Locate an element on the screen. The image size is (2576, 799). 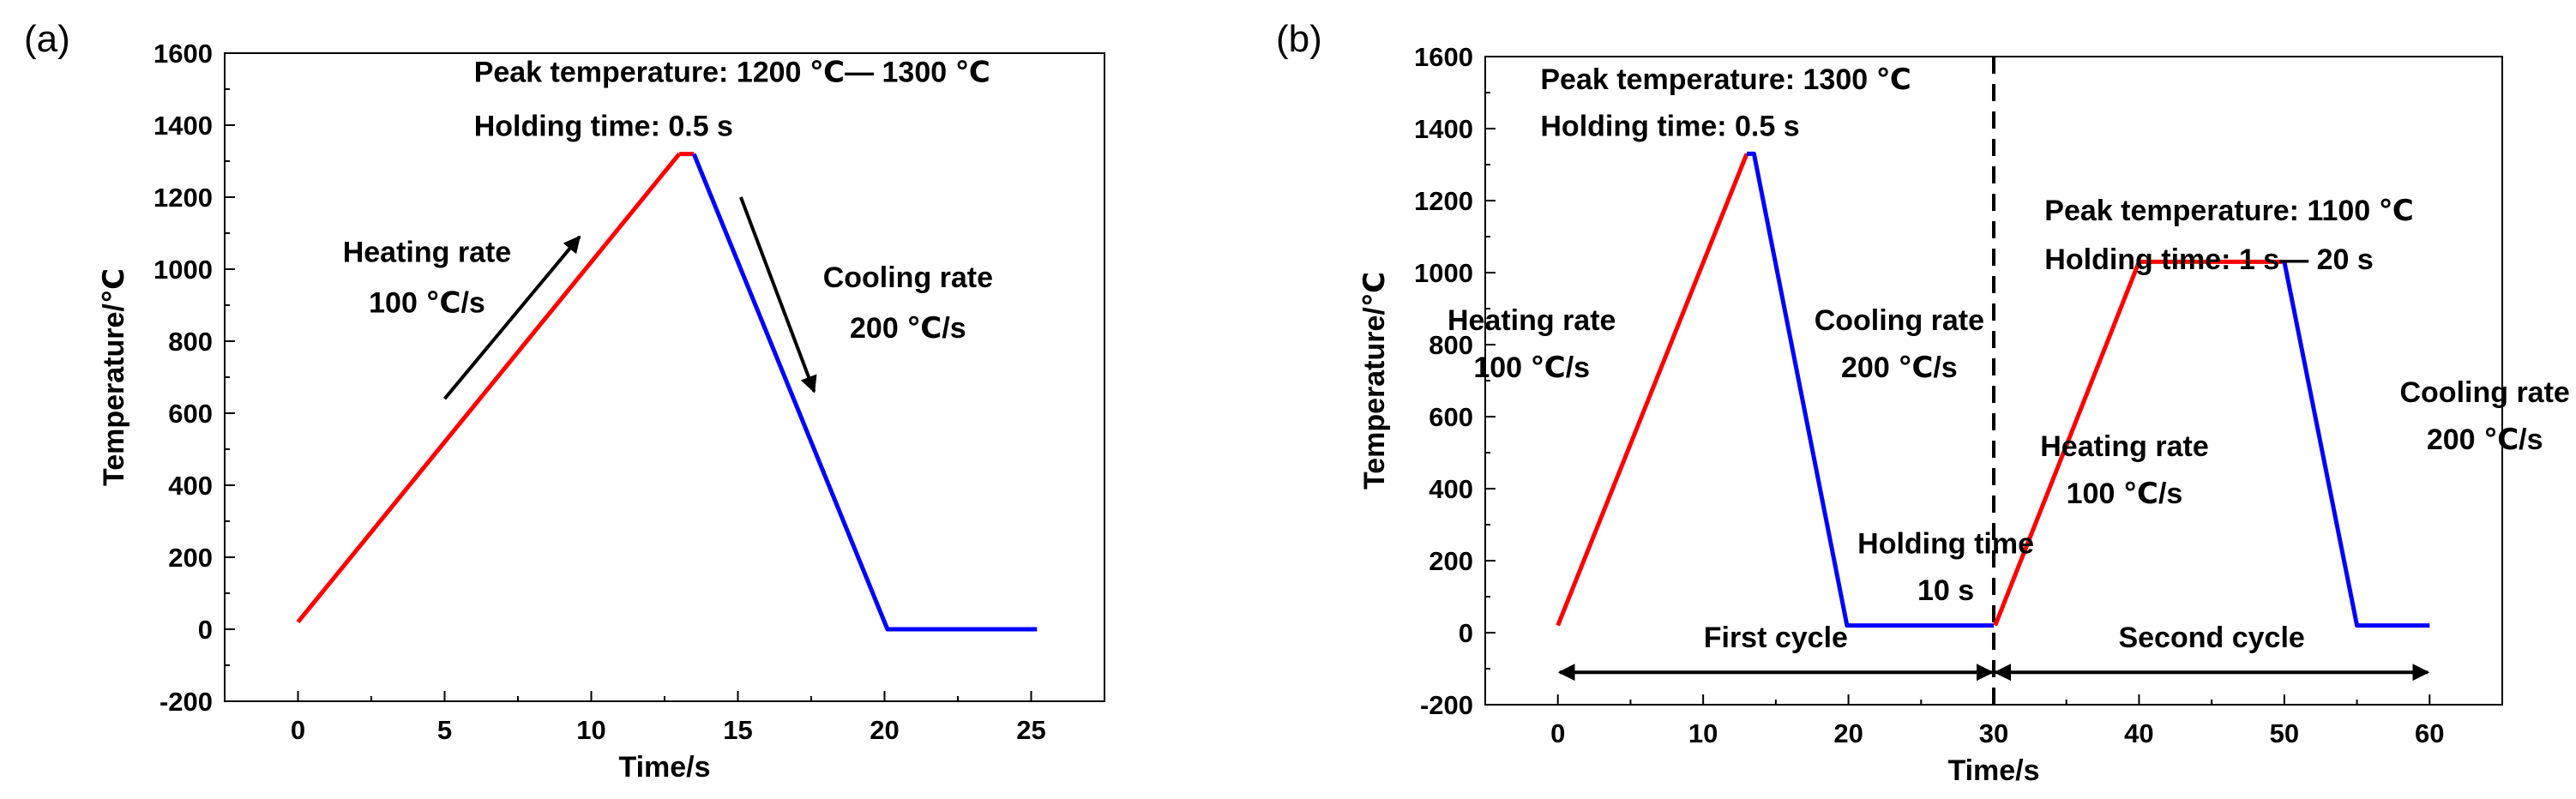
annotation-heat-line: Heating rate is located at coordinates (427, 253).